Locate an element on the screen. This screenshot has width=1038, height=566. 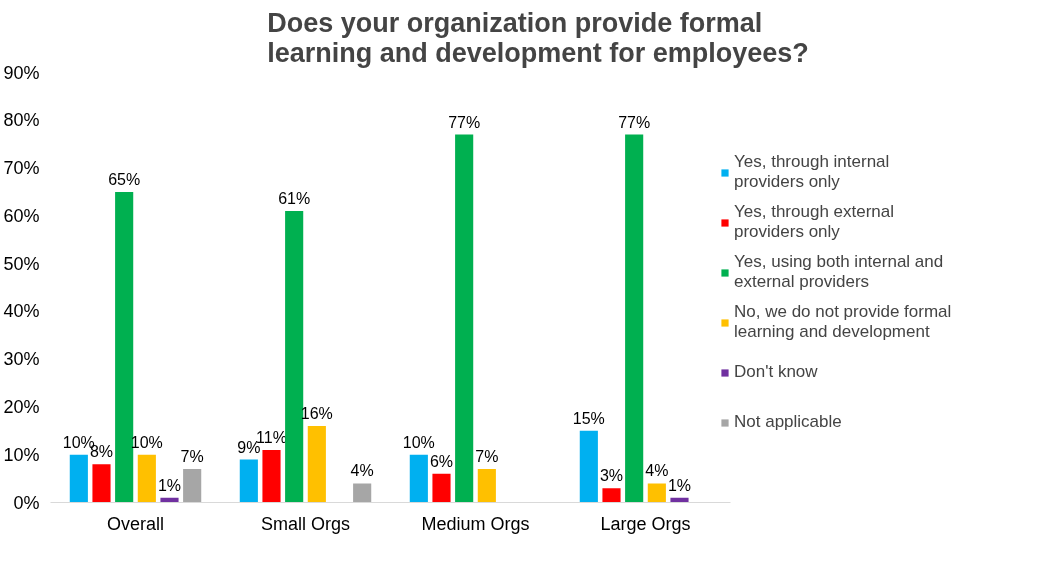
y-tick-label: 70% is located at coordinates (21, 168).